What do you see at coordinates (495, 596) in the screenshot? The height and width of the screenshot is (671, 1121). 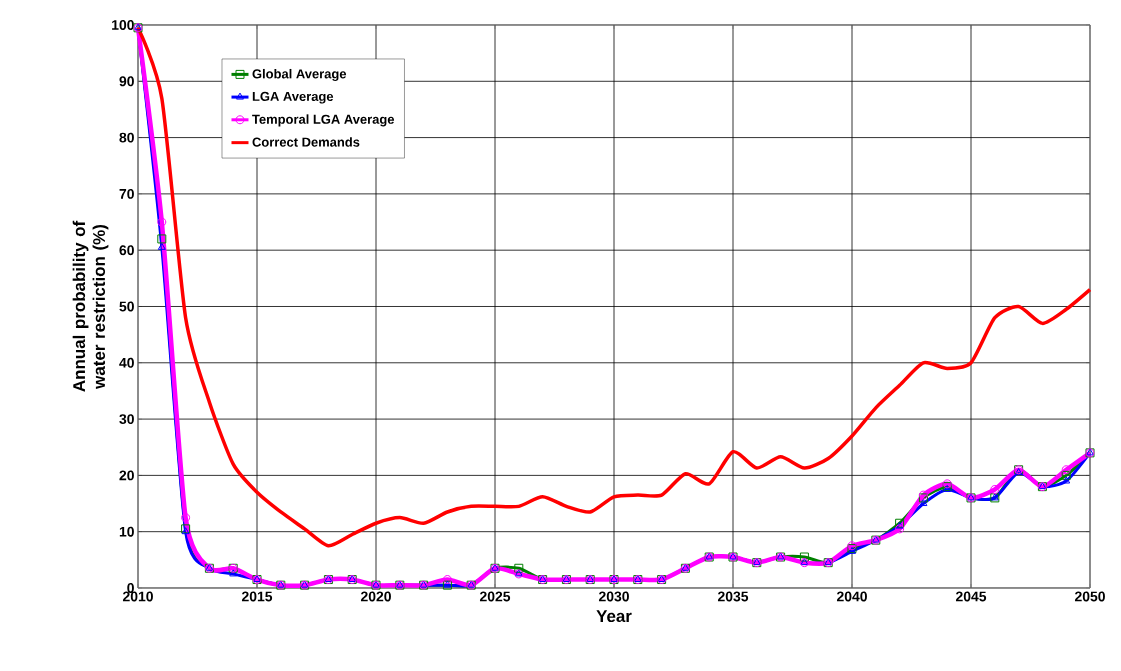 I see `x-tick-label: 2025` at bounding box center [495, 596].